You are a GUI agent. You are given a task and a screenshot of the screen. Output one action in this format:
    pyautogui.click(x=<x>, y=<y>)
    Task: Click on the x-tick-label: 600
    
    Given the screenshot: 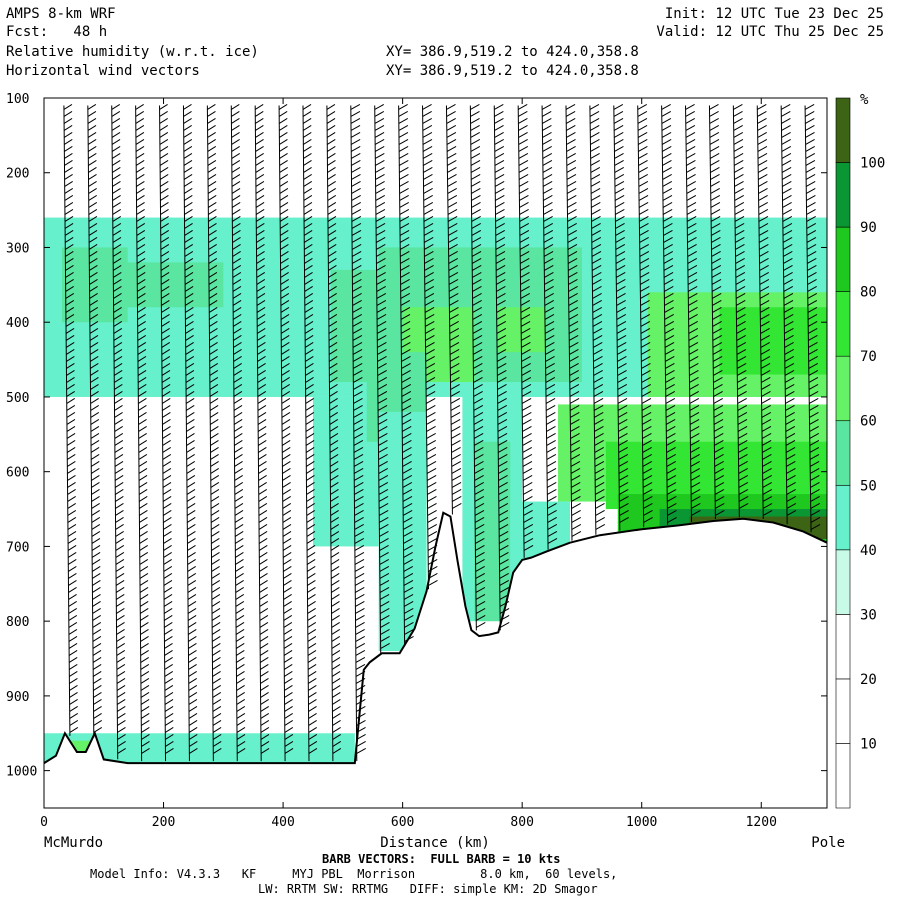 What is the action you would take?
    pyautogui.click(x=402, y=822)
    